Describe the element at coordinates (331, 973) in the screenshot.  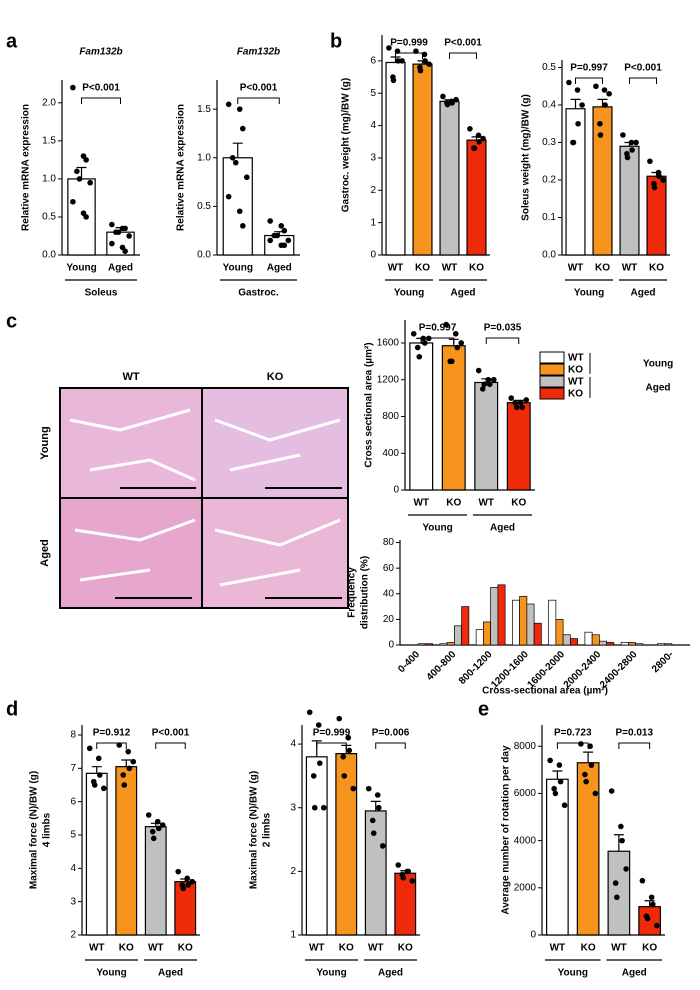
I see `group-label: Young` at that location.